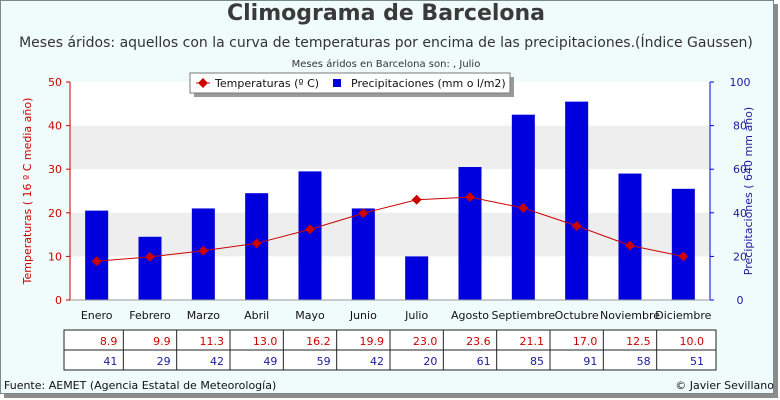 The width and height of the screenshot is (780, 400). Describe the element at coordinates (97, 315) in the screenshot. I see `x-tick-label: Enero` at that location.